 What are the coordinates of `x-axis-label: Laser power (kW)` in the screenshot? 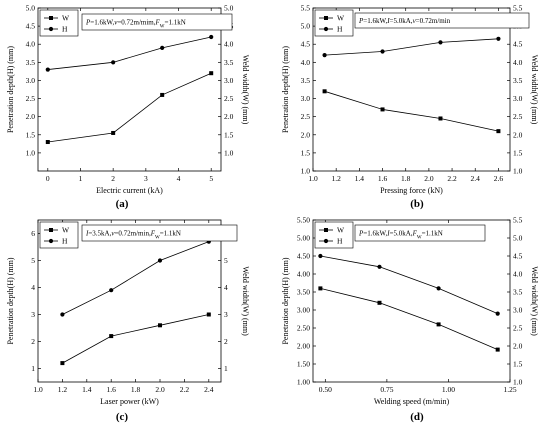 It's located at (129, 401).